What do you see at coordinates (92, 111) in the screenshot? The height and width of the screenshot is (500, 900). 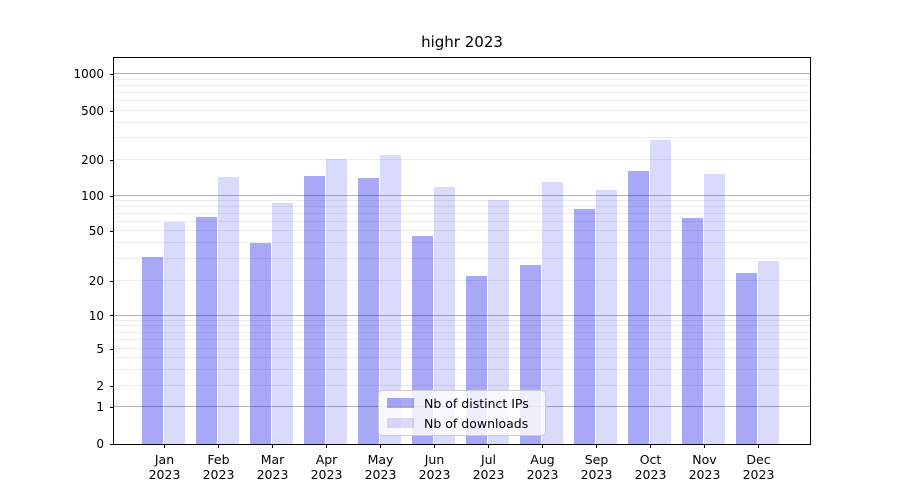 I see `y-tick-label-500: 500` at bounding box center [92, 111].